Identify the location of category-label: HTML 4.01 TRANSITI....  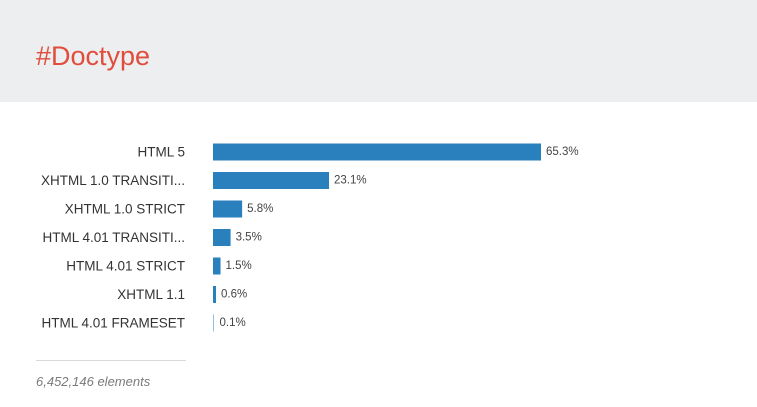
(113, 237).